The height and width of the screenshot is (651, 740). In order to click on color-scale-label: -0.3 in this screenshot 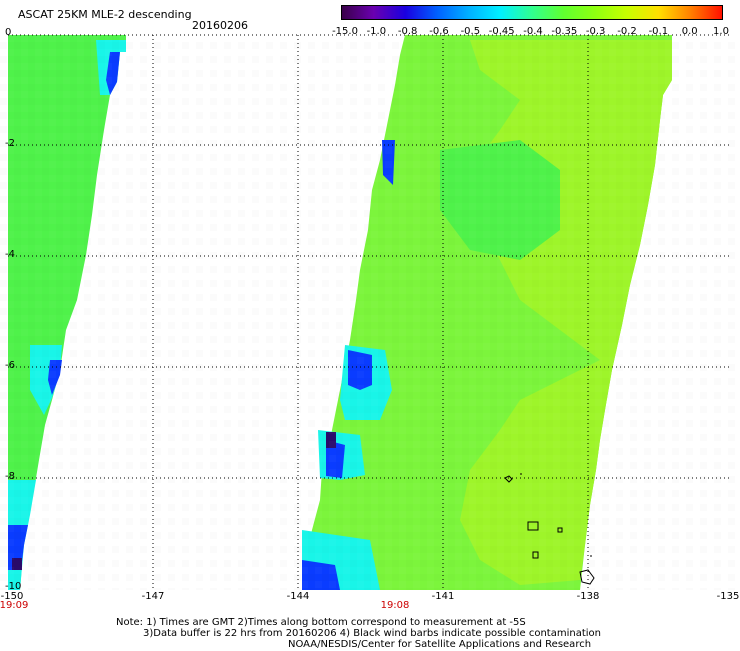, I will do `click(595, 31)`.